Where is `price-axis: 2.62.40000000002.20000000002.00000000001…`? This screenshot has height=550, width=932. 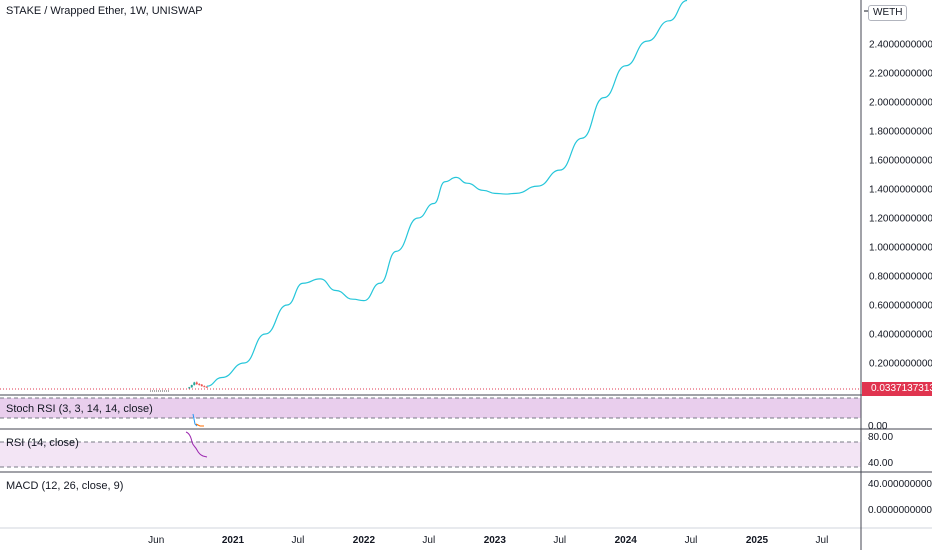 price-axis: 2.62.40000000002.20000000002.00000000001… is located at coordinates (900, 190).